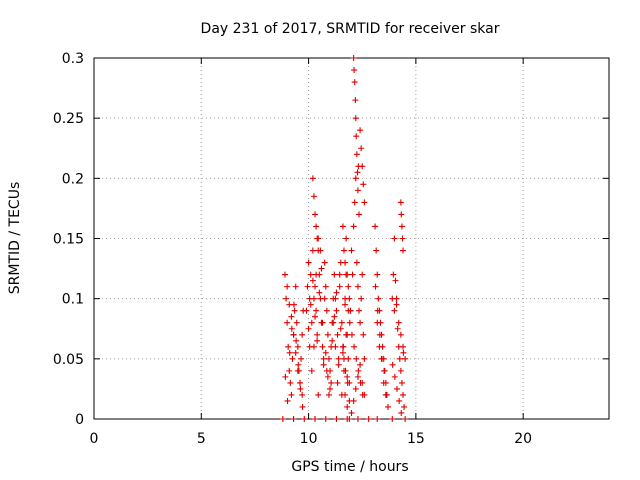 Image resolution: width=640 pixels, height=480 pixels. Describe the element at coordinates (68, 119) in the screenshot. I see `y-tick-label: 0.25` at that location.